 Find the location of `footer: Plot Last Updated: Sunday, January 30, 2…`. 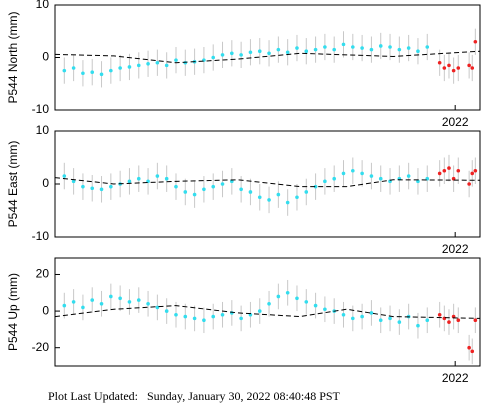

footer: Plot Last Updated: Sunday, January 30, 2… is located at coordinates (194, 396).